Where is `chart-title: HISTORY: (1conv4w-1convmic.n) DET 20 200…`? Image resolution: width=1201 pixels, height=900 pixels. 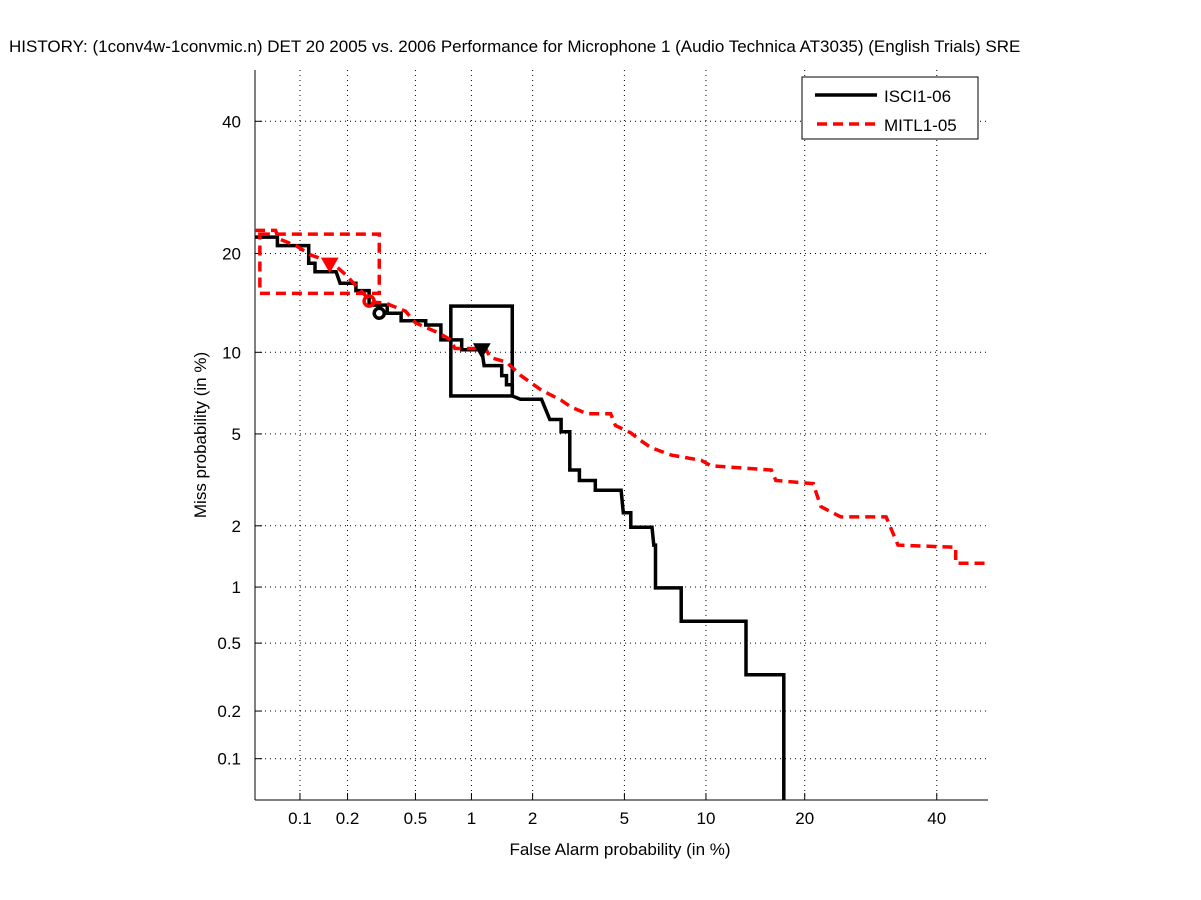 chart-title: HISTORY: (1conv4w-1convmic.n) DET 20 200… is located at coordinates (514, 46).